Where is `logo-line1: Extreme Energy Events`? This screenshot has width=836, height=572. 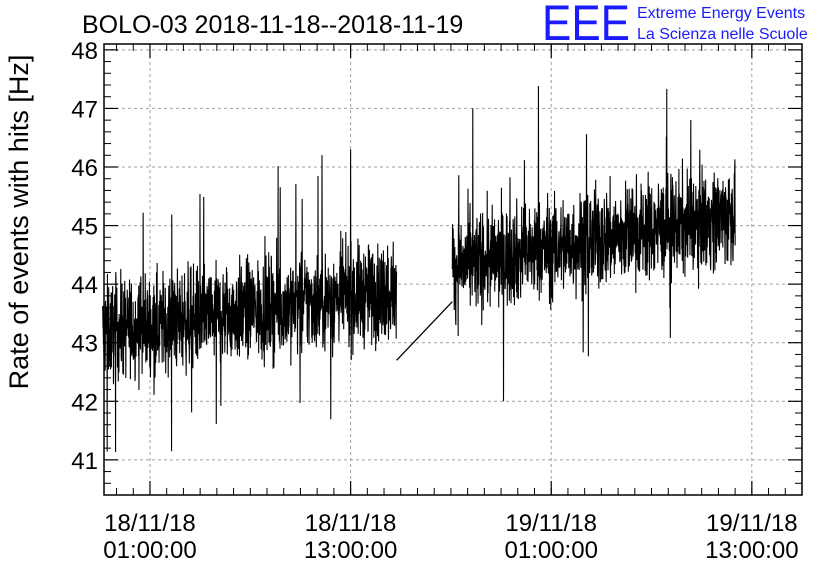 logo-line1: Extreme Energy Events is located at coordinates (721, 13).